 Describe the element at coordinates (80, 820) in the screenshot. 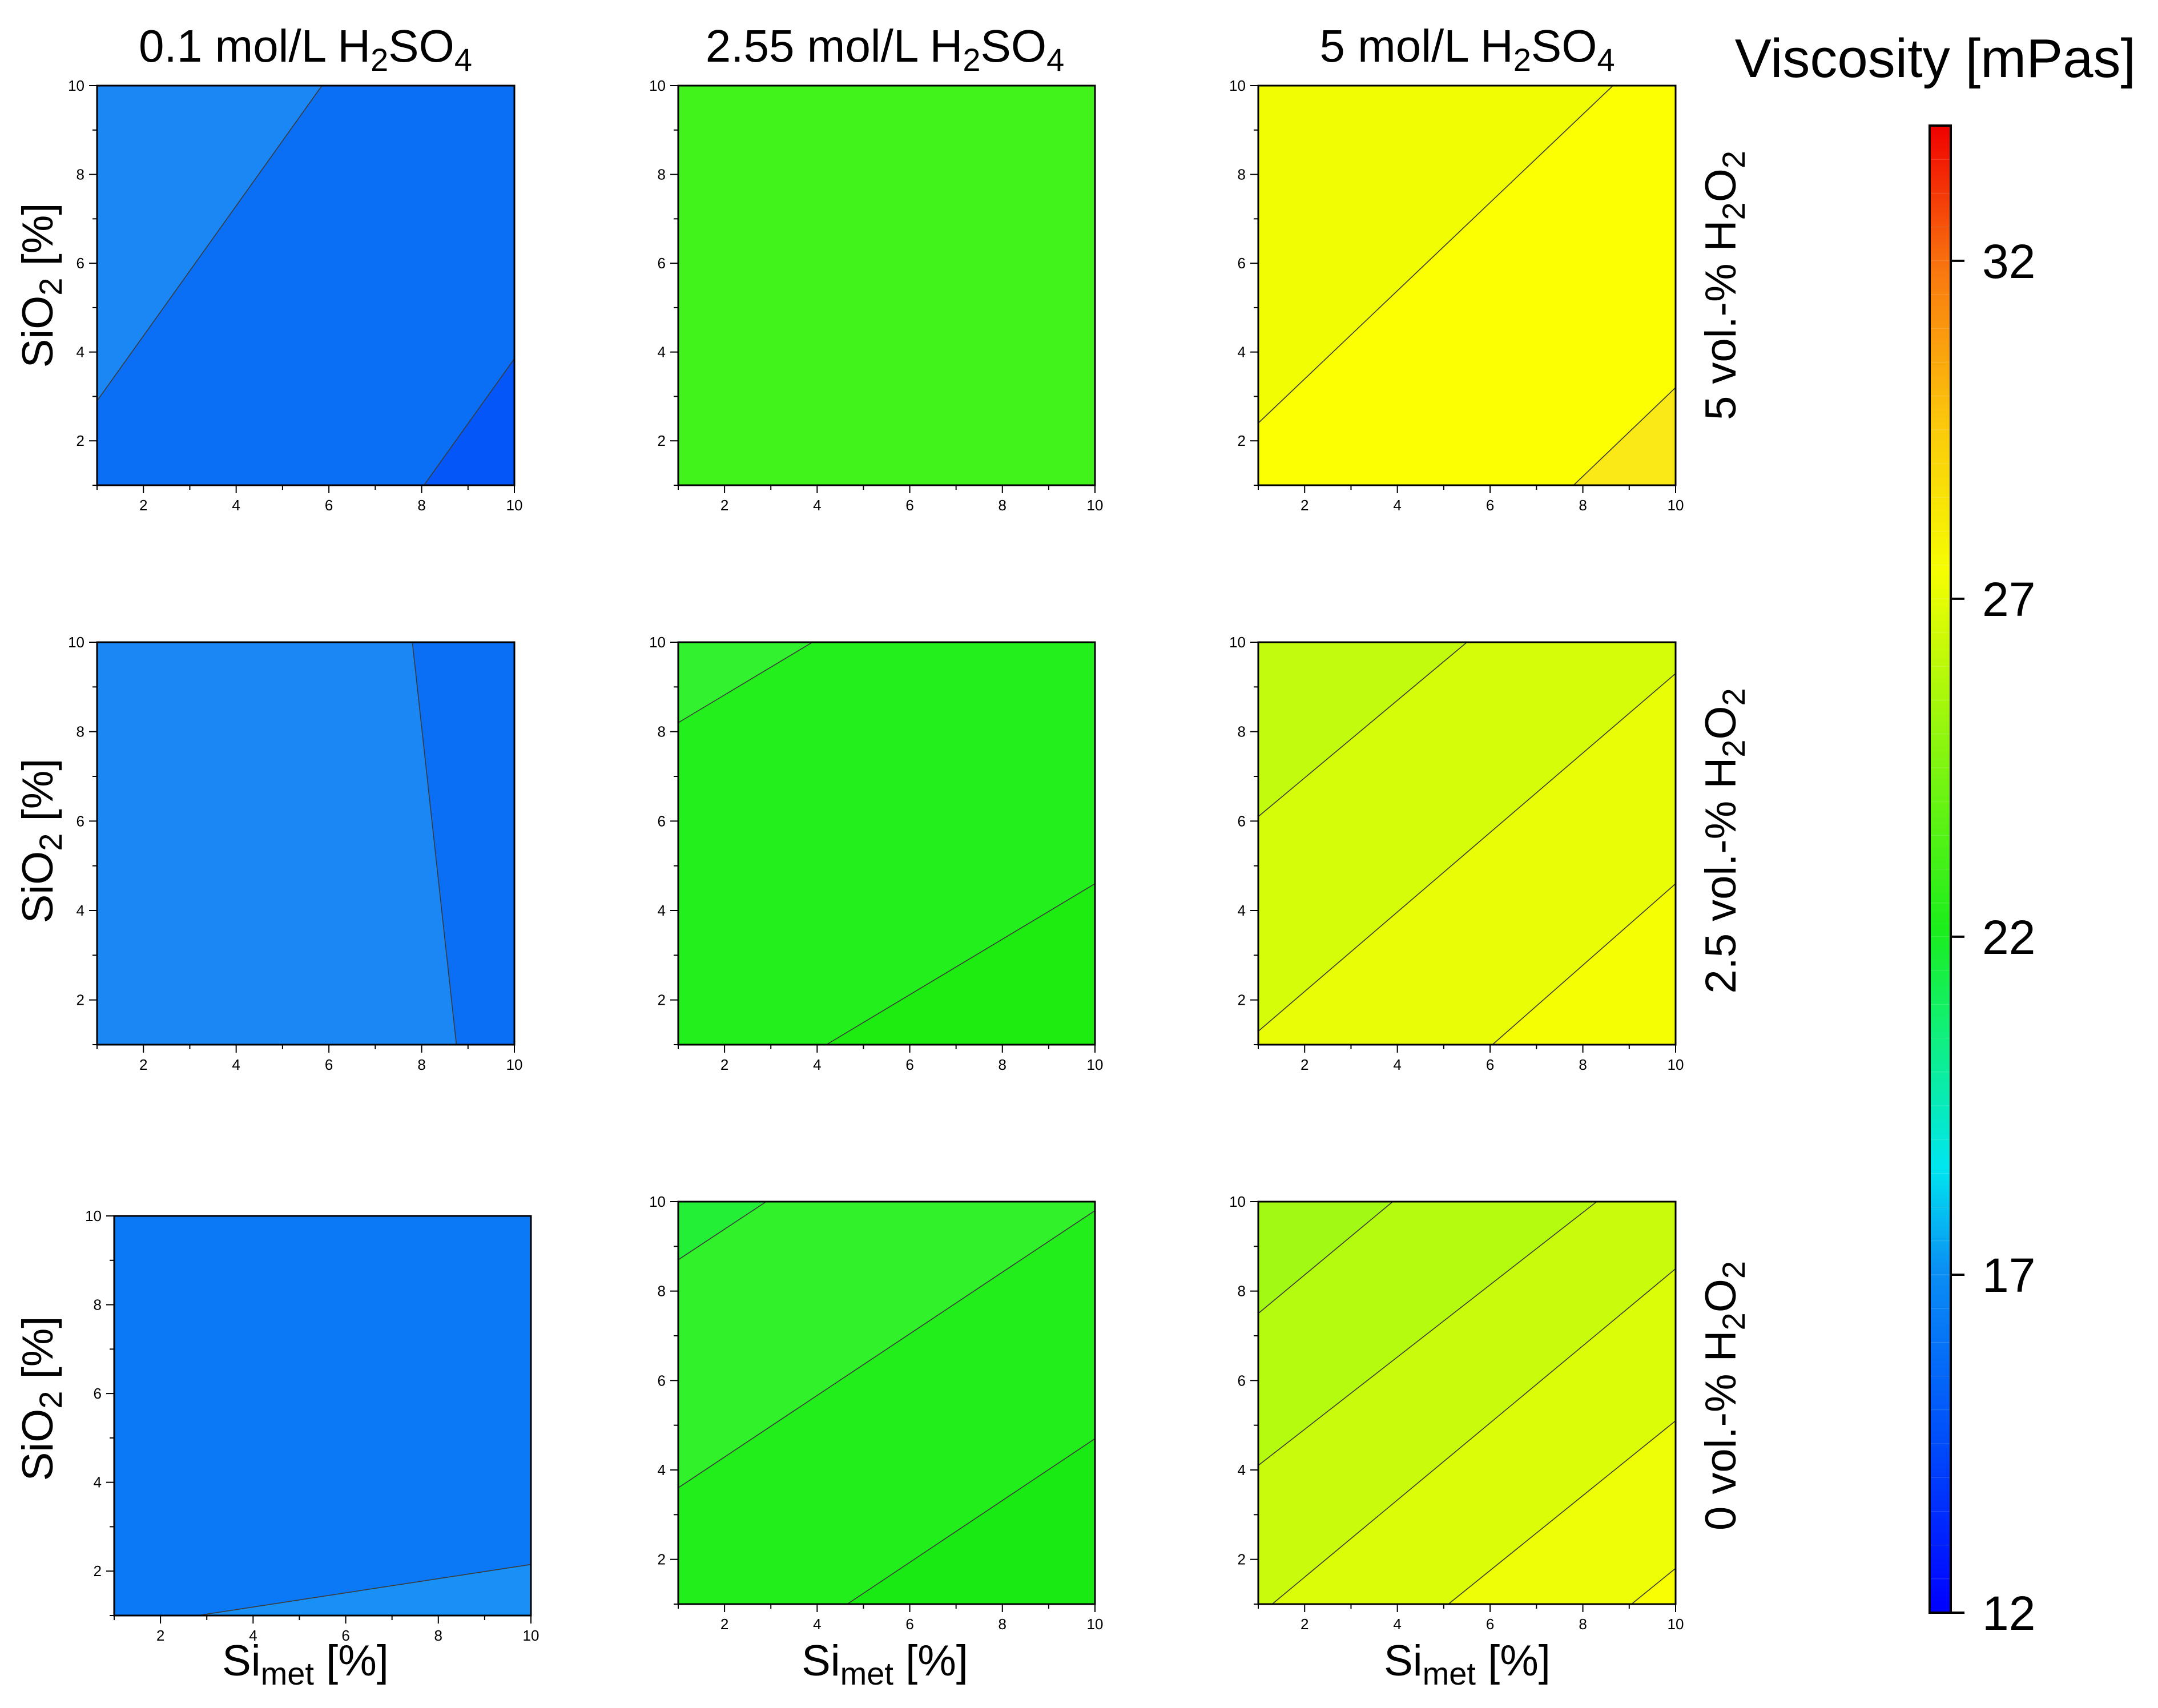

I see `y-tick-label-r2c1-2: 6` at that location.